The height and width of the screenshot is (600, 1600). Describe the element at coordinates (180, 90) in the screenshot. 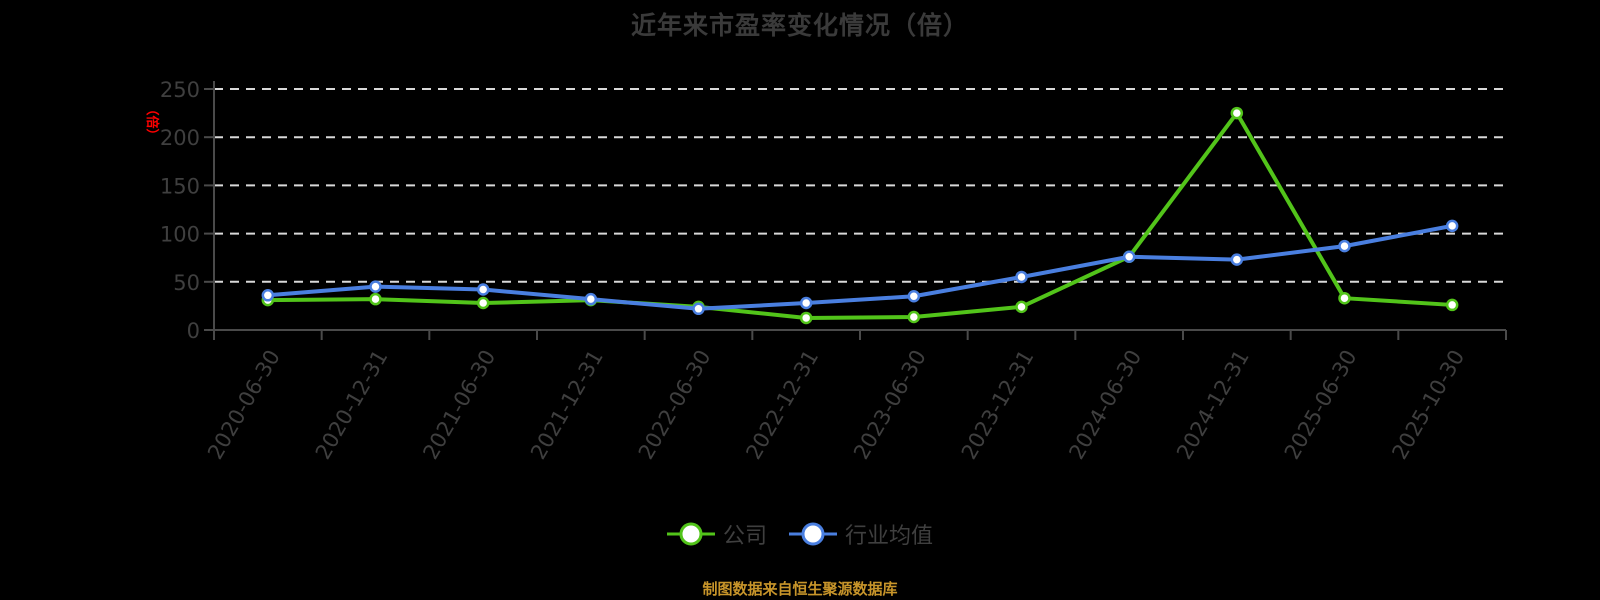

I see `y-tick-label: 250` at that location.